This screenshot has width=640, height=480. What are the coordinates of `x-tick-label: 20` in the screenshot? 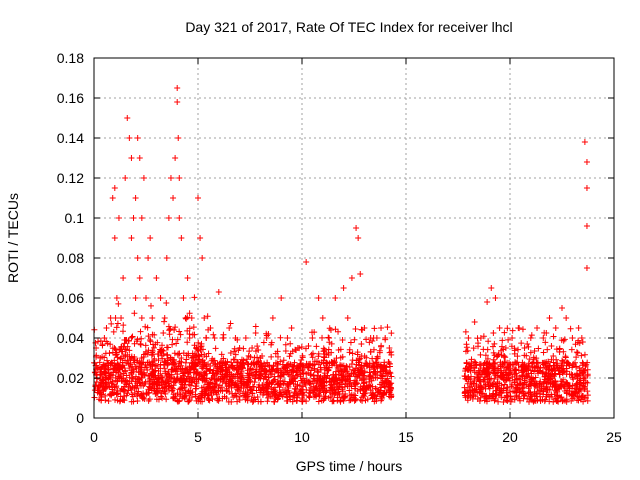 It's located at (510, 437).